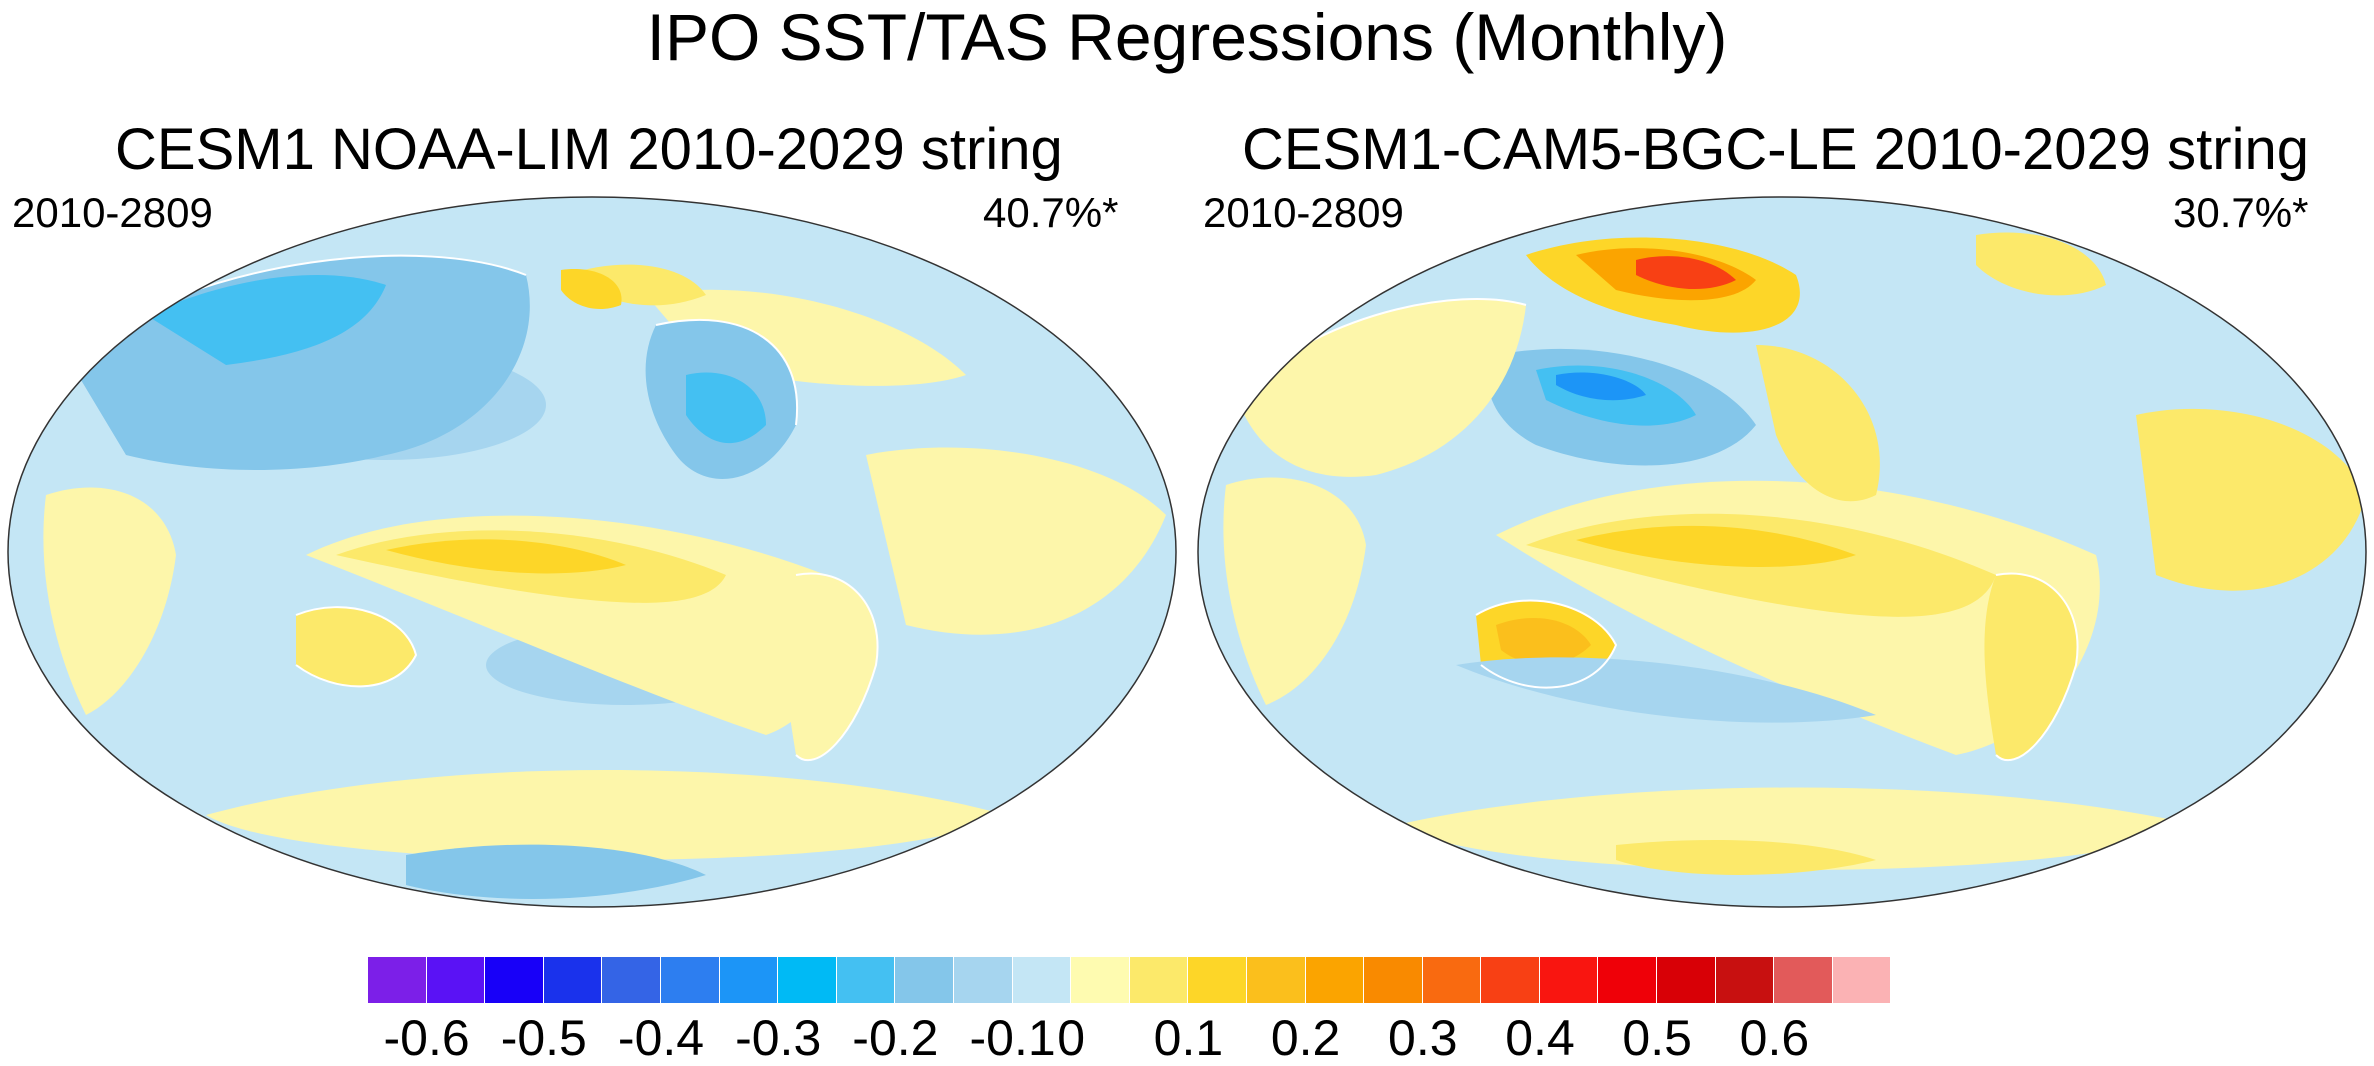 The image size is (2374, 1066). Describe the element at coordinates (543, 1038) in the screenshot. I see `colorbar-tick-label: -0.5` at that location.